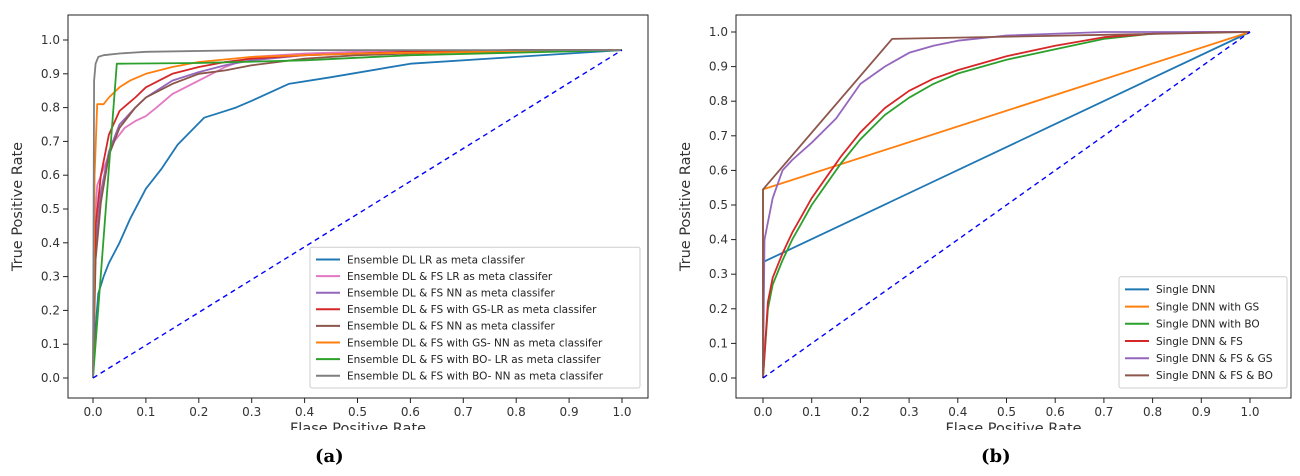  Describe the element at coordinates (450, 277) in the screenshot. I see `legend-entry: Ensemble DL & FS LR as meta classifer` at that location.